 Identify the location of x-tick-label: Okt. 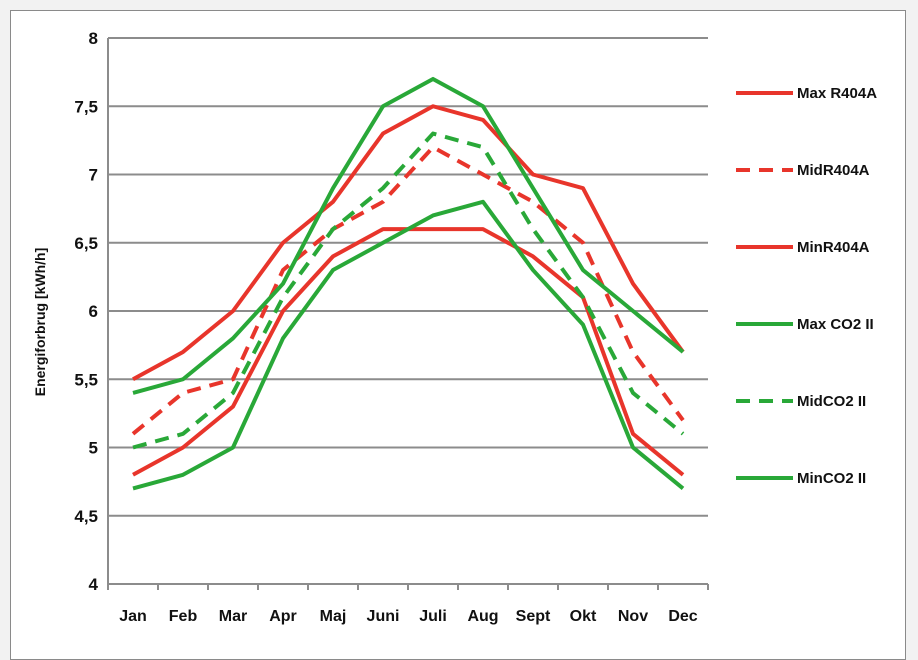
(583, 616).